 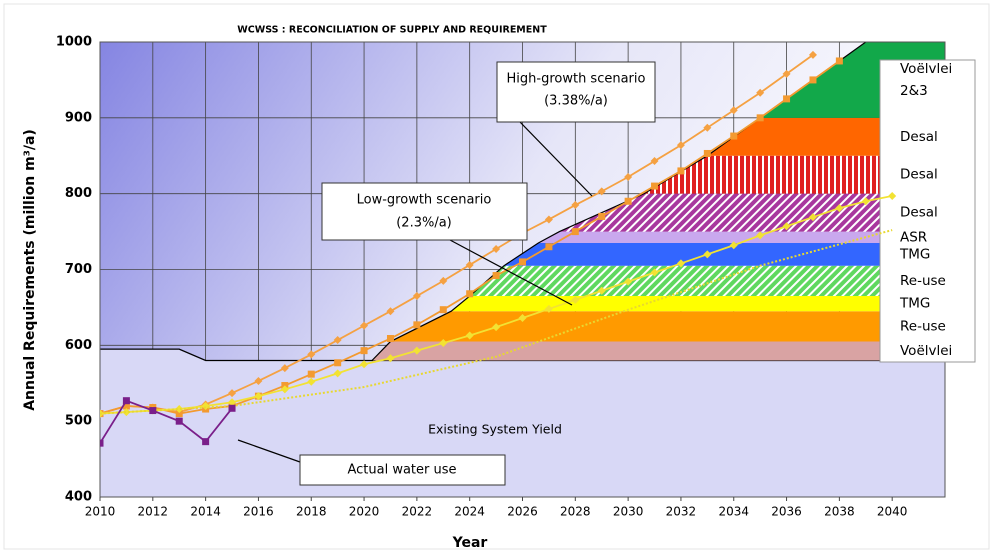 I want to click on x-tick-label: 2024, so click(x=469, y=512).